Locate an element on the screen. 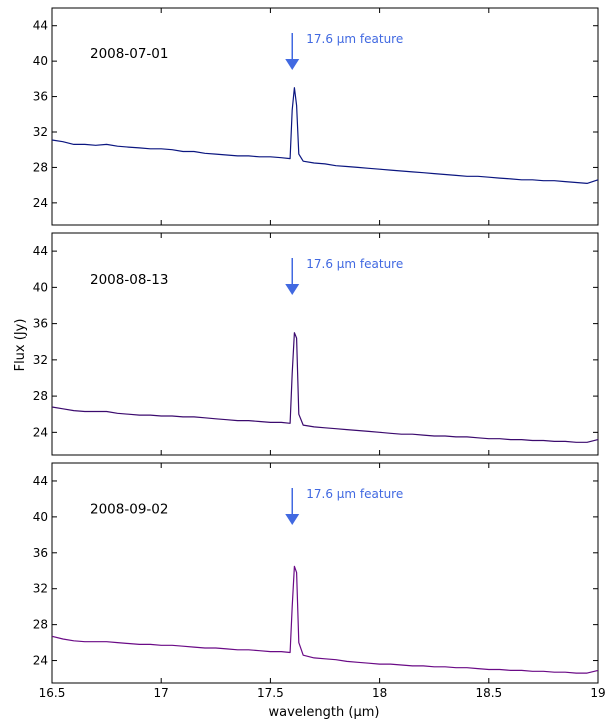  x-tick-labels: 16.5 17 17.5 18 18.5 19 is located at coordinates (322, 693).